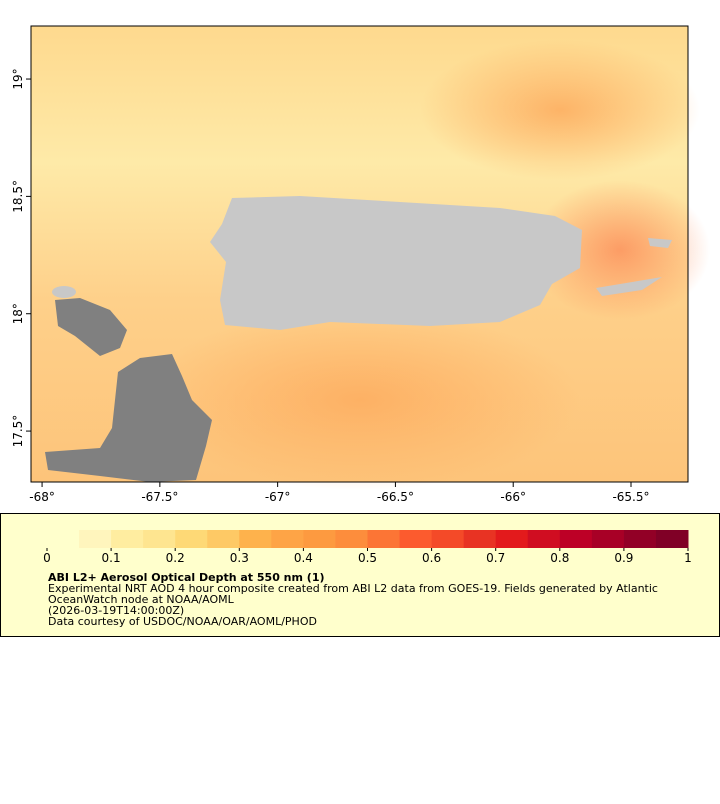 This screenshot has width=720, height=804. What do you see at coordinates (141, 599) in the screenshot?
I see `caption-line: OceanWatch node at NOAA/AOML` at bounding box center [141, 599].